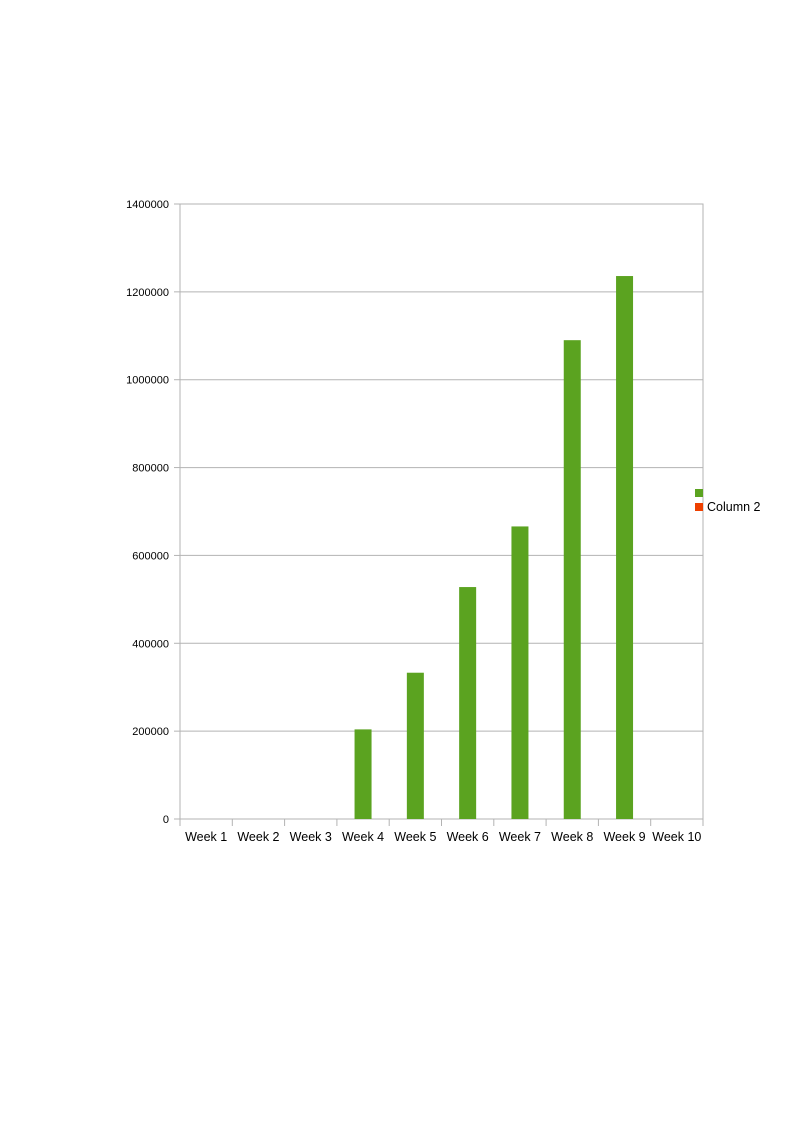 This screenshot has width=794, height=1123. I want to click on y-tick-label: 0, so click(166, 820).